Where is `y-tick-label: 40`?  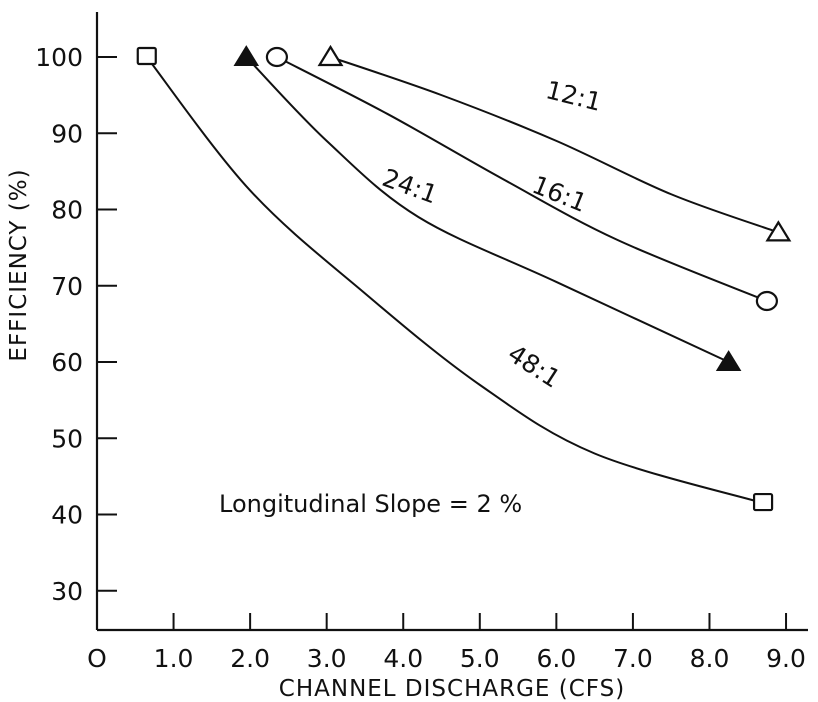 y-tick-label: 40 is located at coordinates (67, 515).